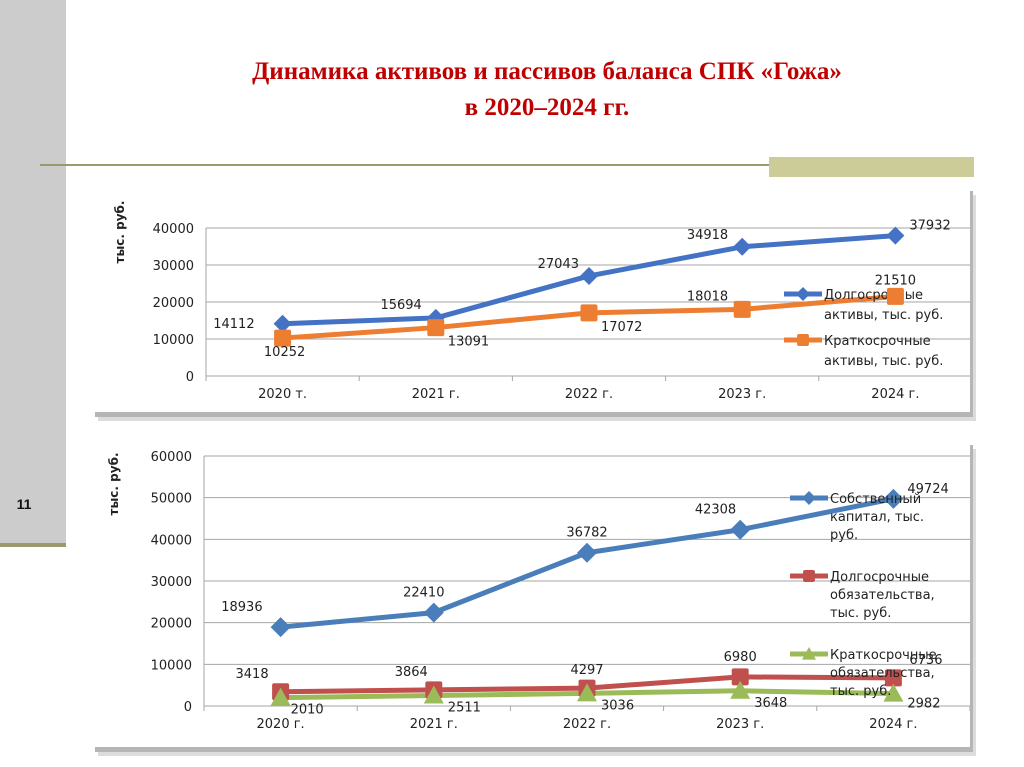 The image size is (1024, 767). What do you see at coordinates (617, 705) in the screenshot?
I see `data-label: 3036` at bounding box center [617, 705].